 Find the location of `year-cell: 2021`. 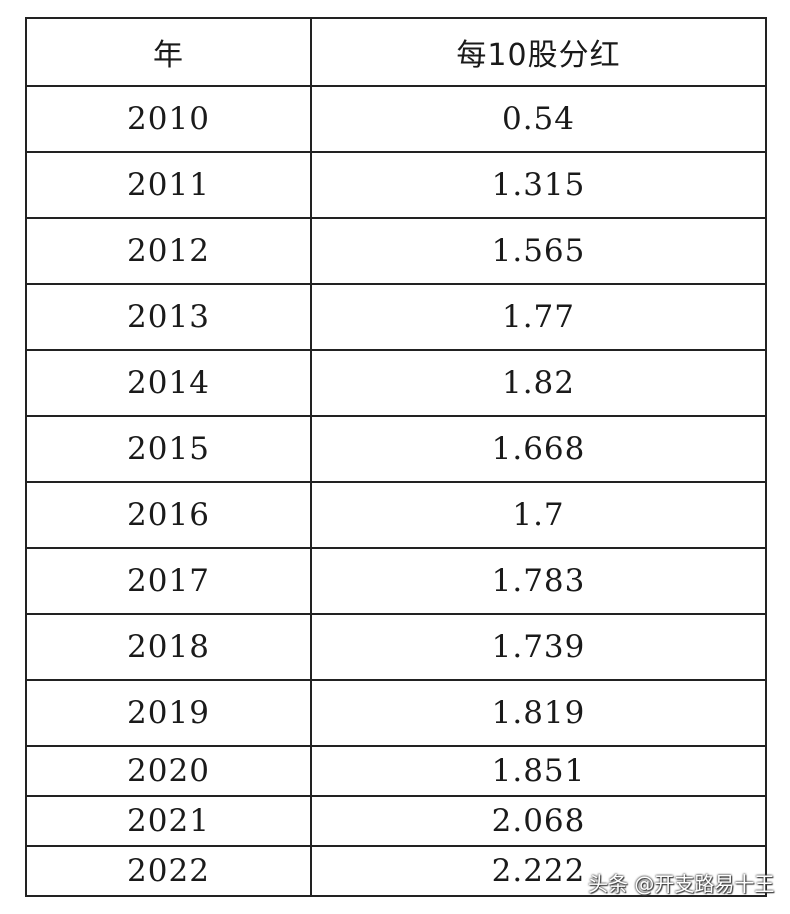

year-cell: 2021 is located at coordinates (168, 821).